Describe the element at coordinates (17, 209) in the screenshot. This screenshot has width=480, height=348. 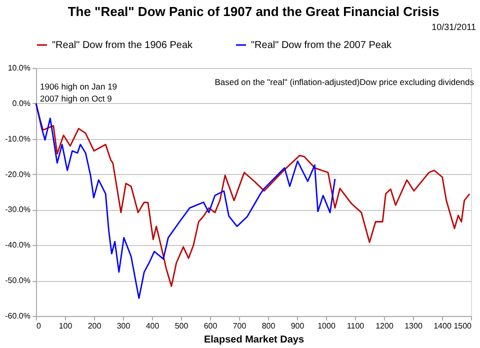
I see `y-tick-label: -30.0%` at that location.